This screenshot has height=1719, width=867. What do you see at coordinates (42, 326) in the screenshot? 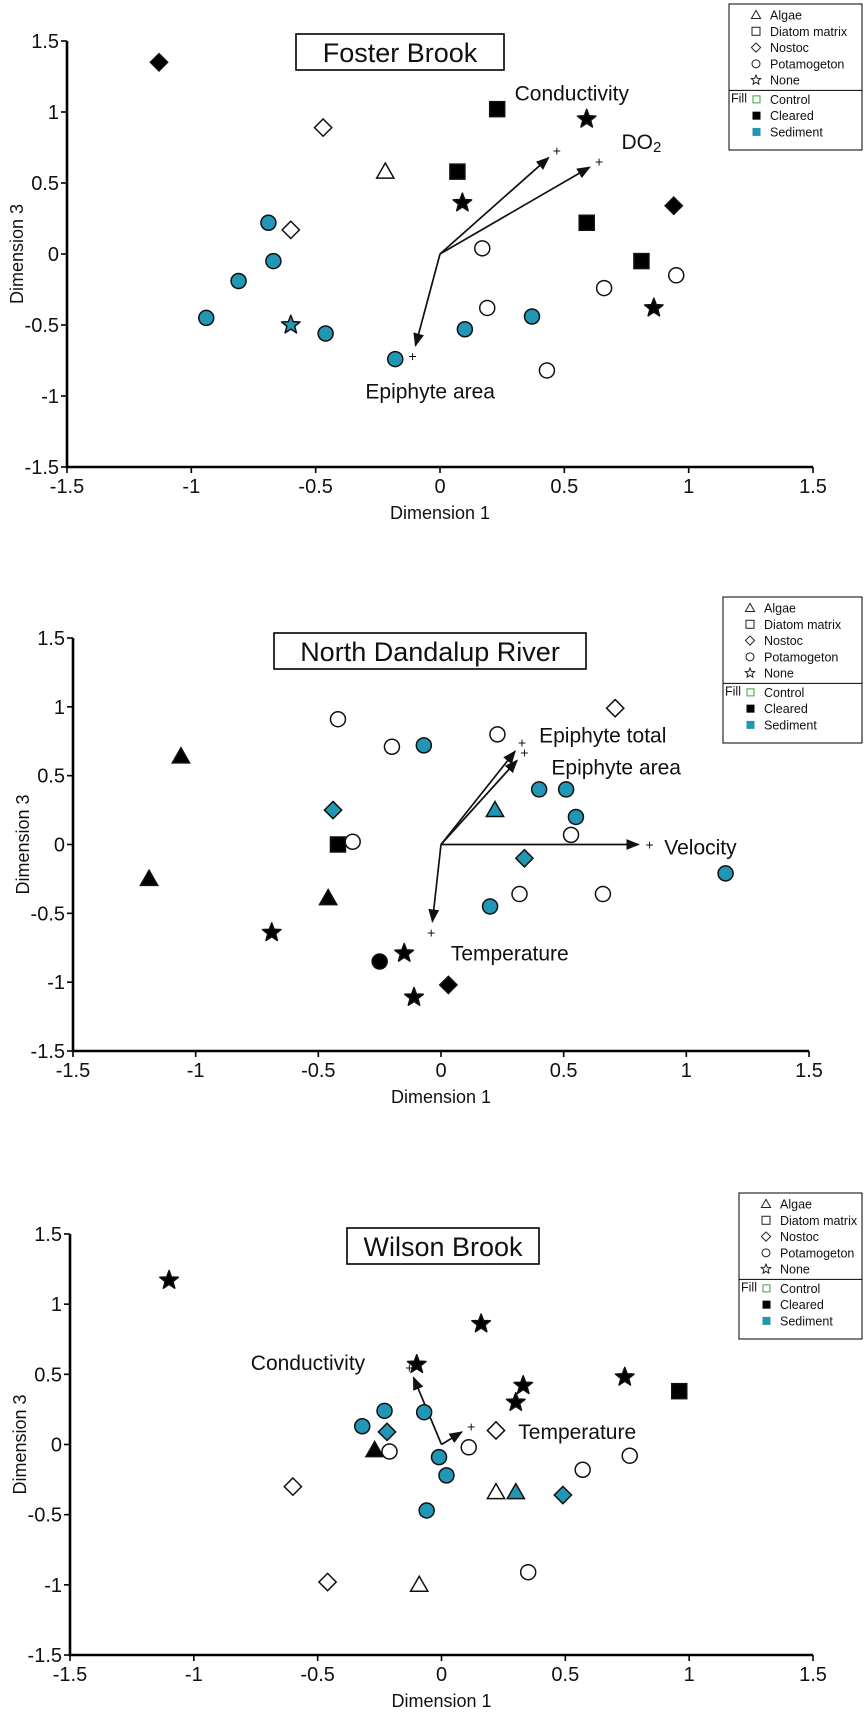
I see `y-tick-label: -0.5` at bounding box center [42, 326].